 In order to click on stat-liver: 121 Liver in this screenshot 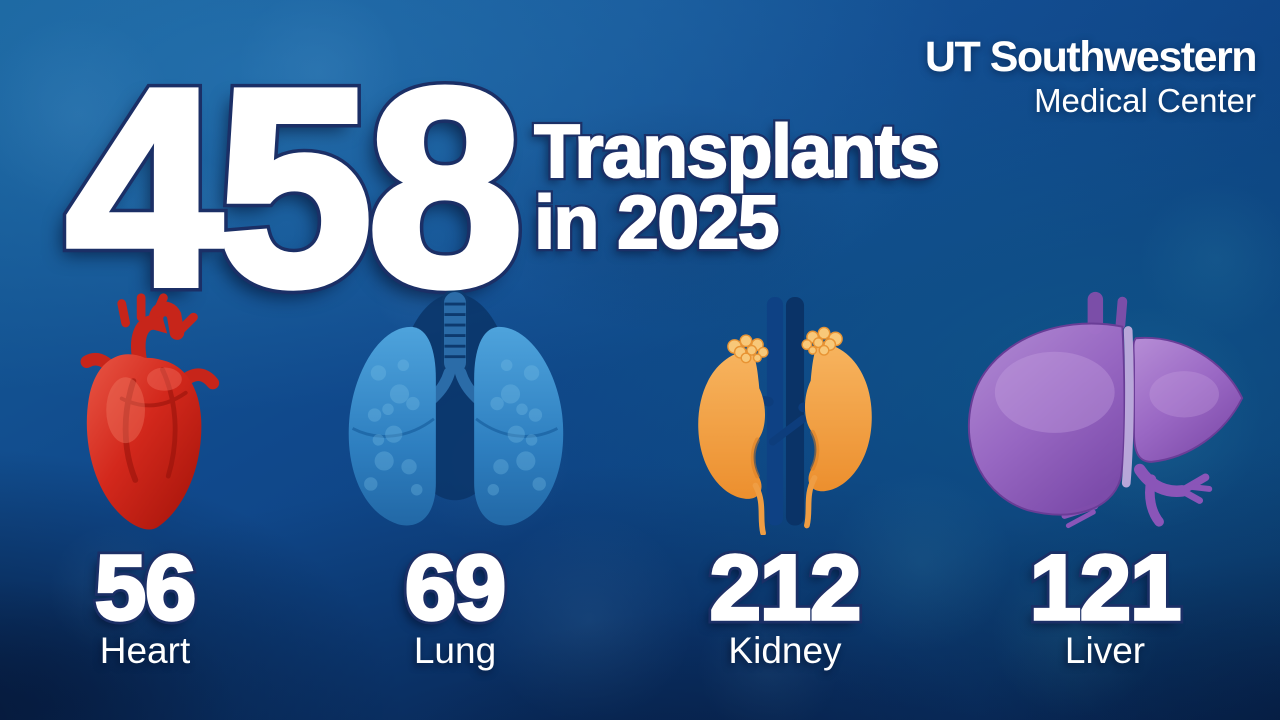, I will do `click(1105, 476)`.